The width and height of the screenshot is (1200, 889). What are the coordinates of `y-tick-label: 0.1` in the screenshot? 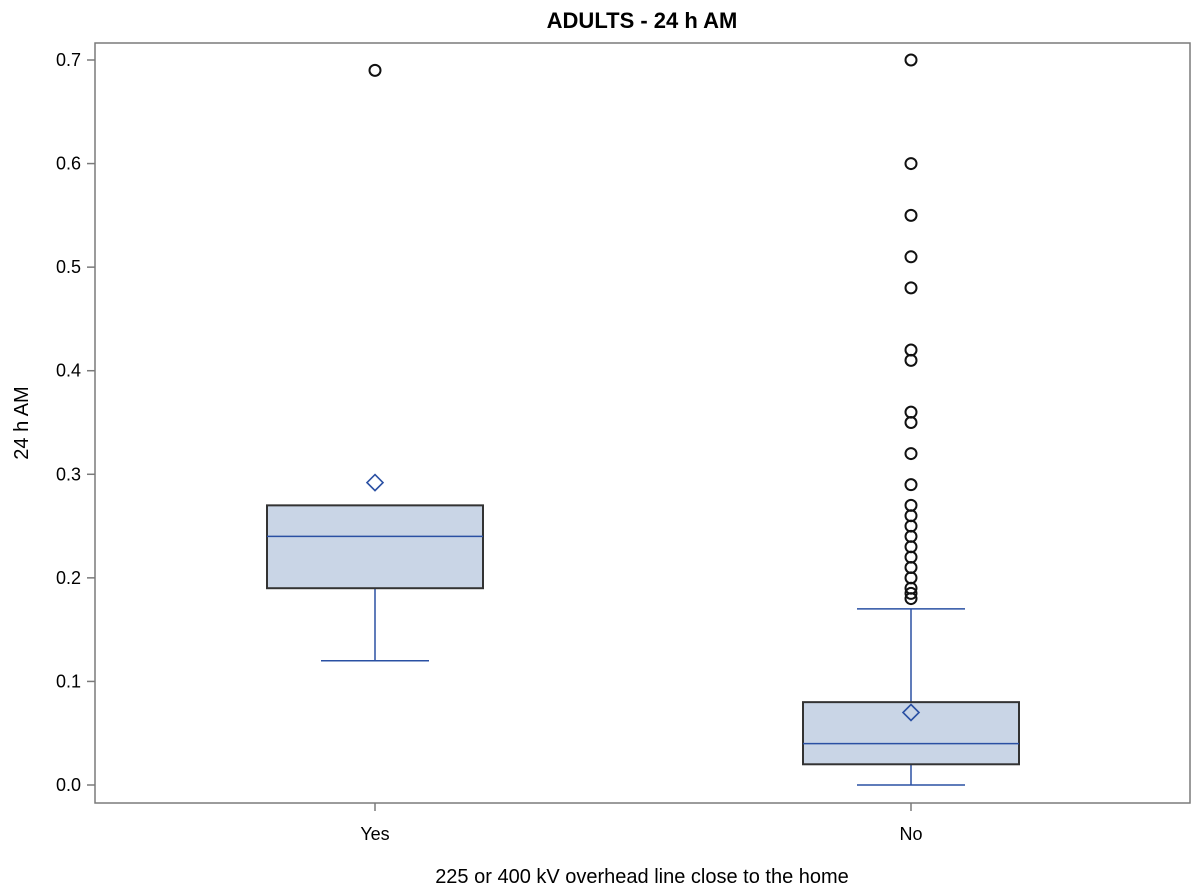 It's located at (68, 681).